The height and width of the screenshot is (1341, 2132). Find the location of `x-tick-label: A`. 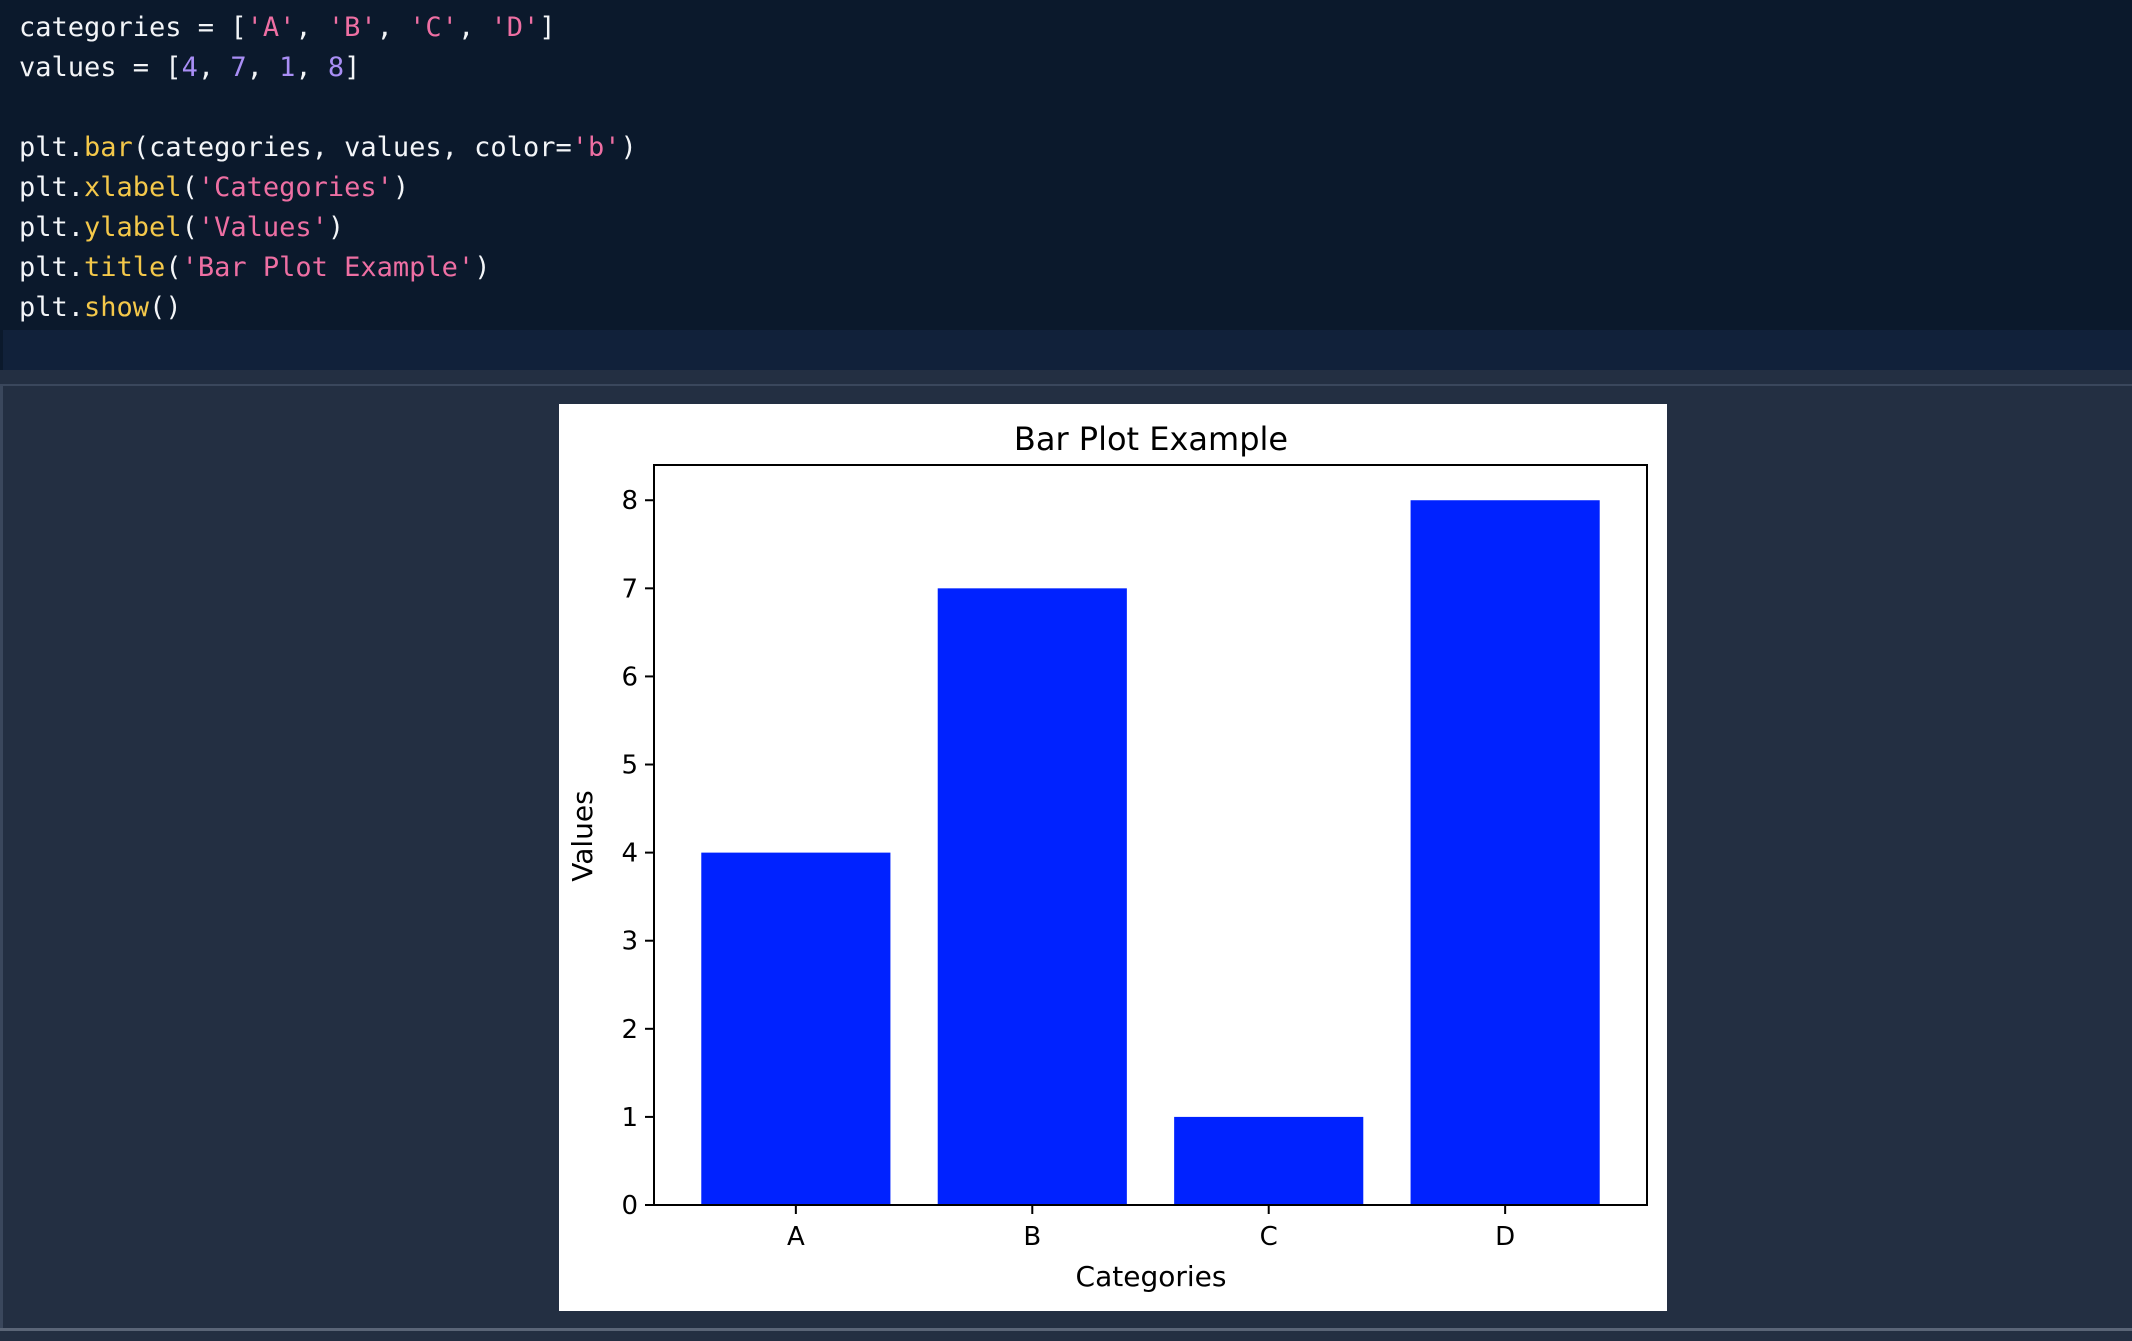

x-tick-label: A is located at coordinates (796, 1237).